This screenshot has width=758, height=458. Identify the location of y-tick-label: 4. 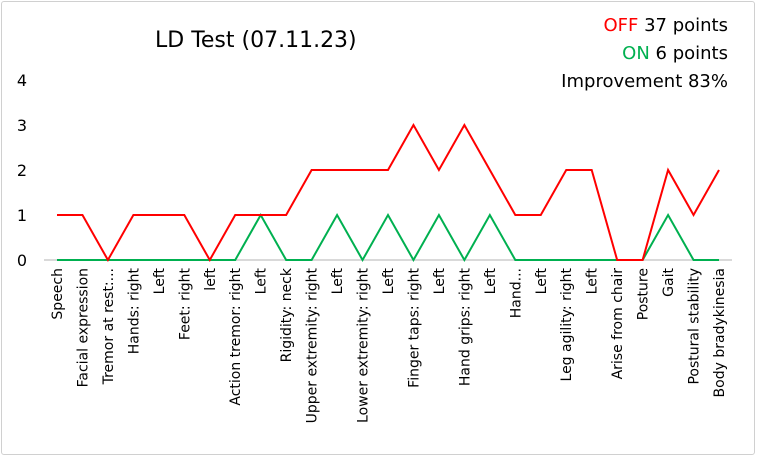
(22, 80).